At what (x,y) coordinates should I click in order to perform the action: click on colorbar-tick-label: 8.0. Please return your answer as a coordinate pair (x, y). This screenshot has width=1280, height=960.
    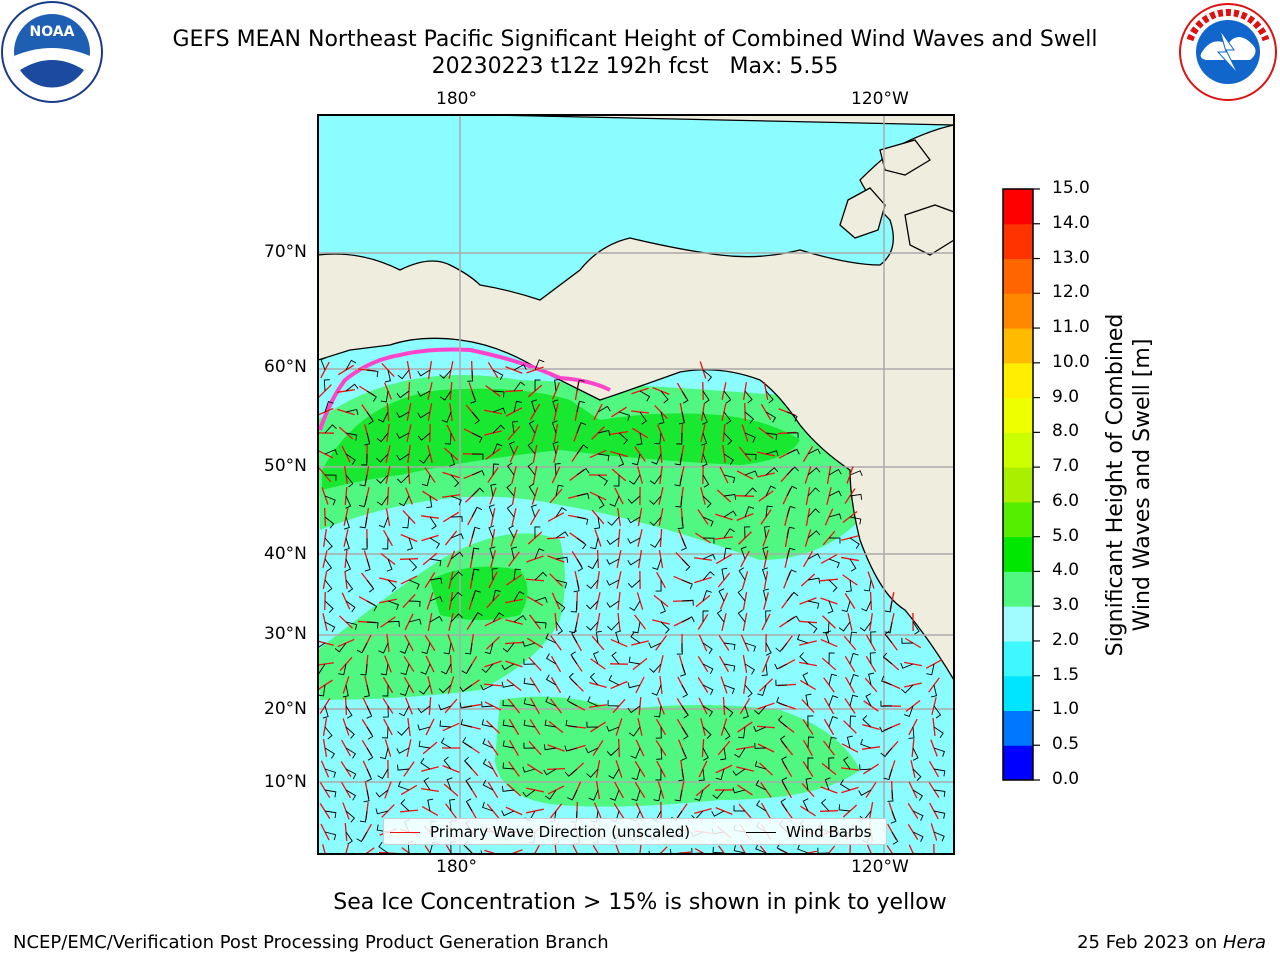
    Looking at the image, I should click on (1066, 431).